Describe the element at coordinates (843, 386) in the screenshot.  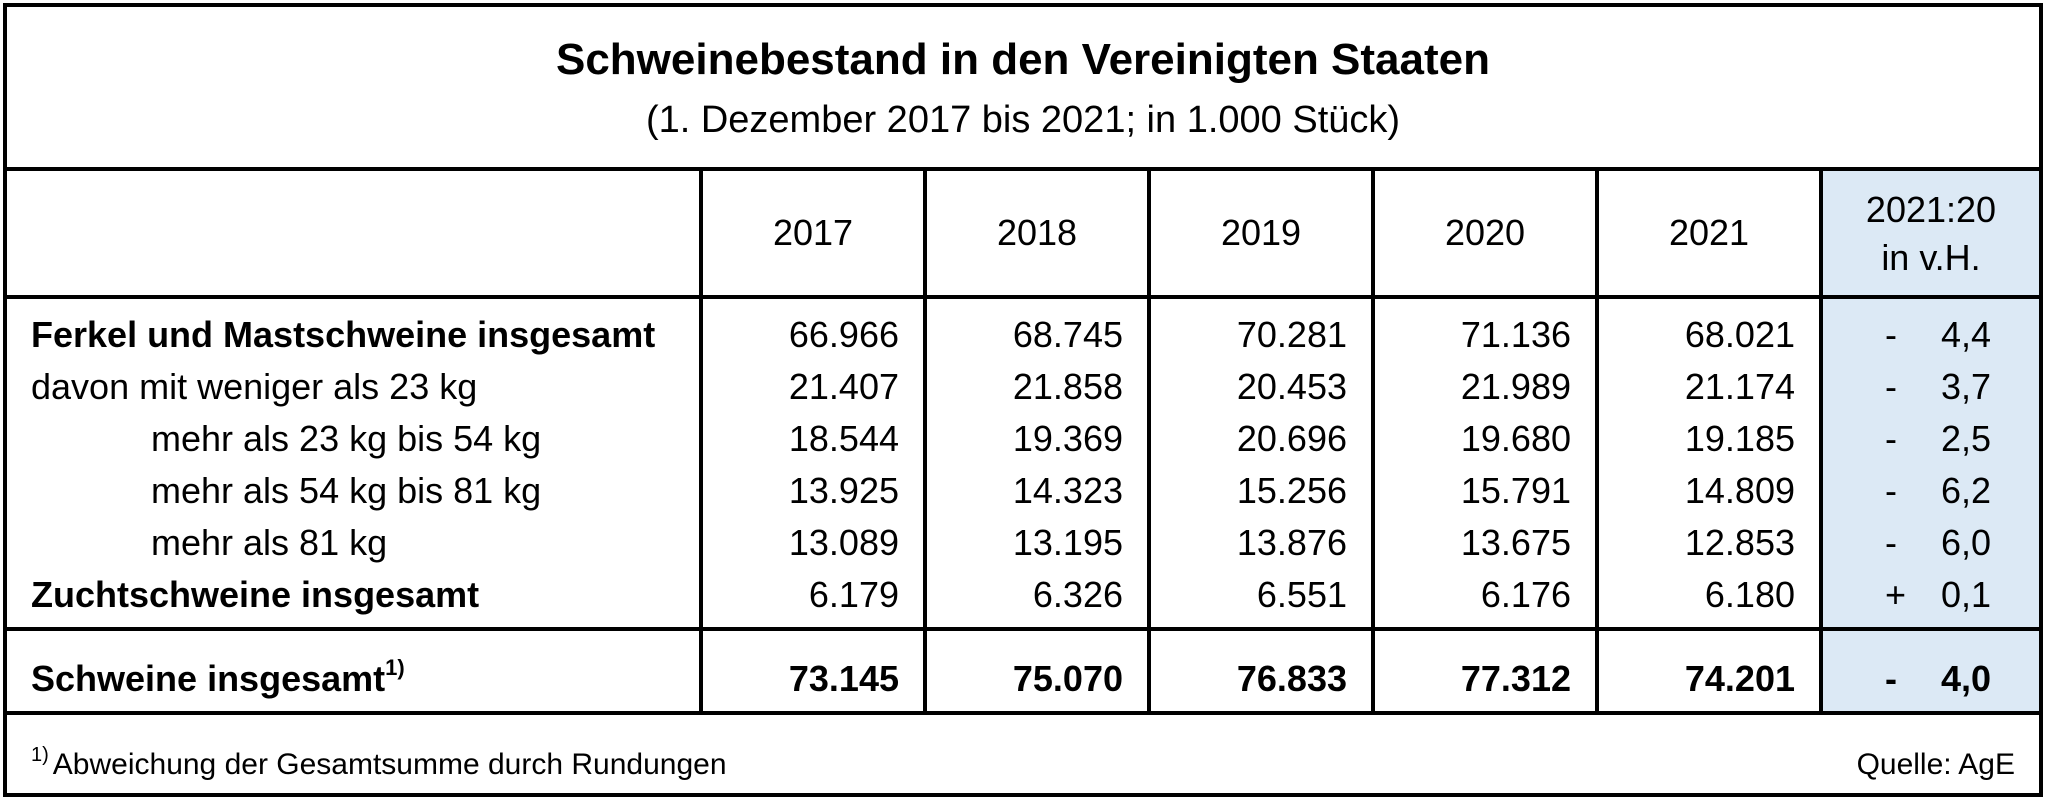
I see `row2-2017: 21.407` at that location.